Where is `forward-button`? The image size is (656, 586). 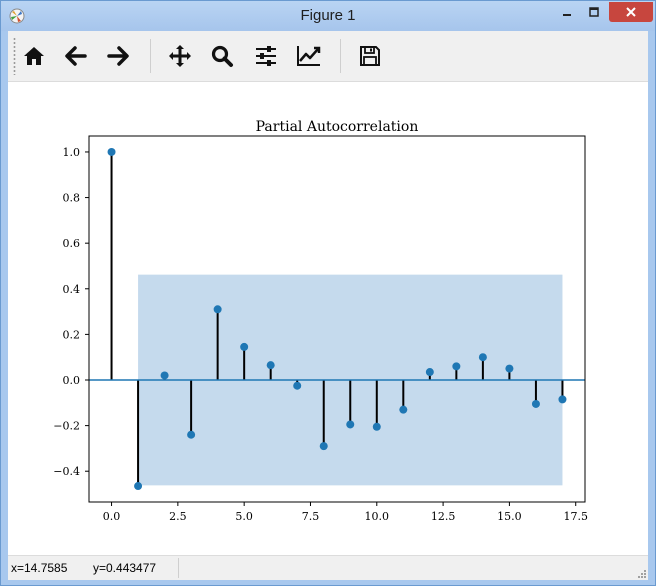 forward-button is located at coordinates (118, 56).